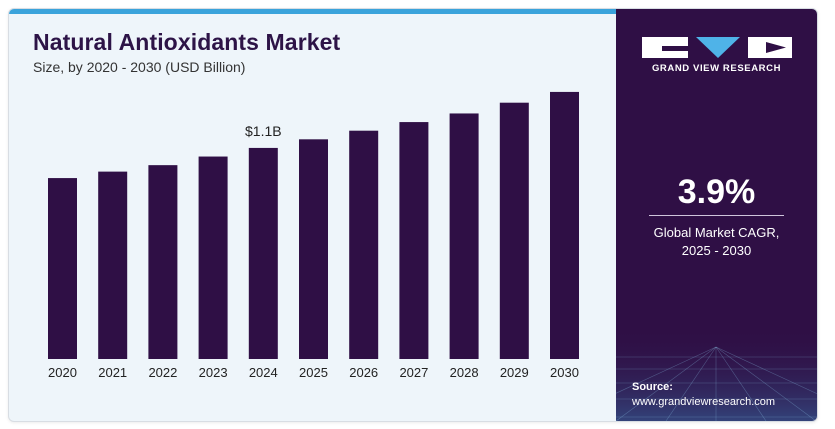 The height and width of the screenshot is (429, 835). I want to click on x-tick-label-2027: 2027, so click(413, 372).